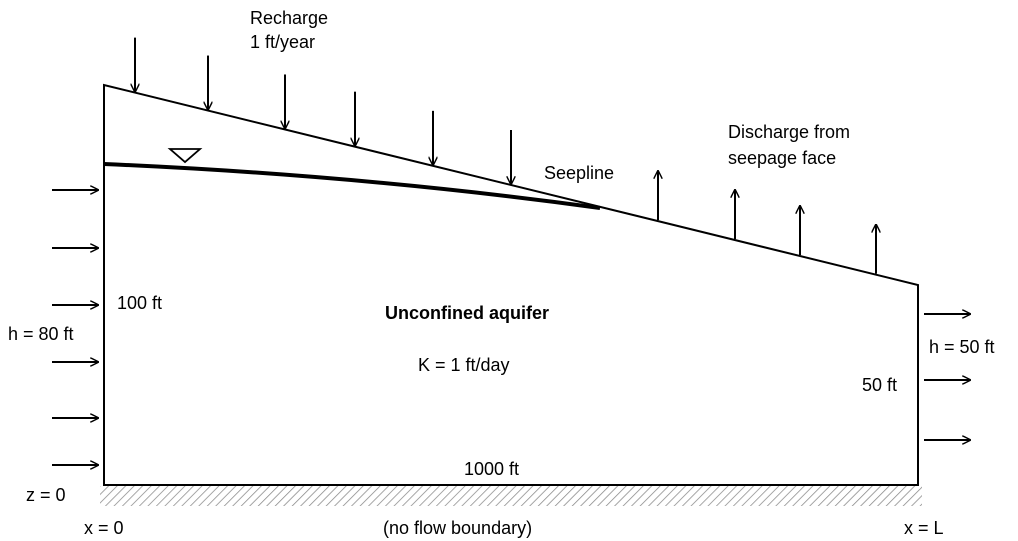 The image size is (1018, 541). Describe the element at coordinates (579, 173) in the screenshot. I see `seepline-label: Seepline` at that location.